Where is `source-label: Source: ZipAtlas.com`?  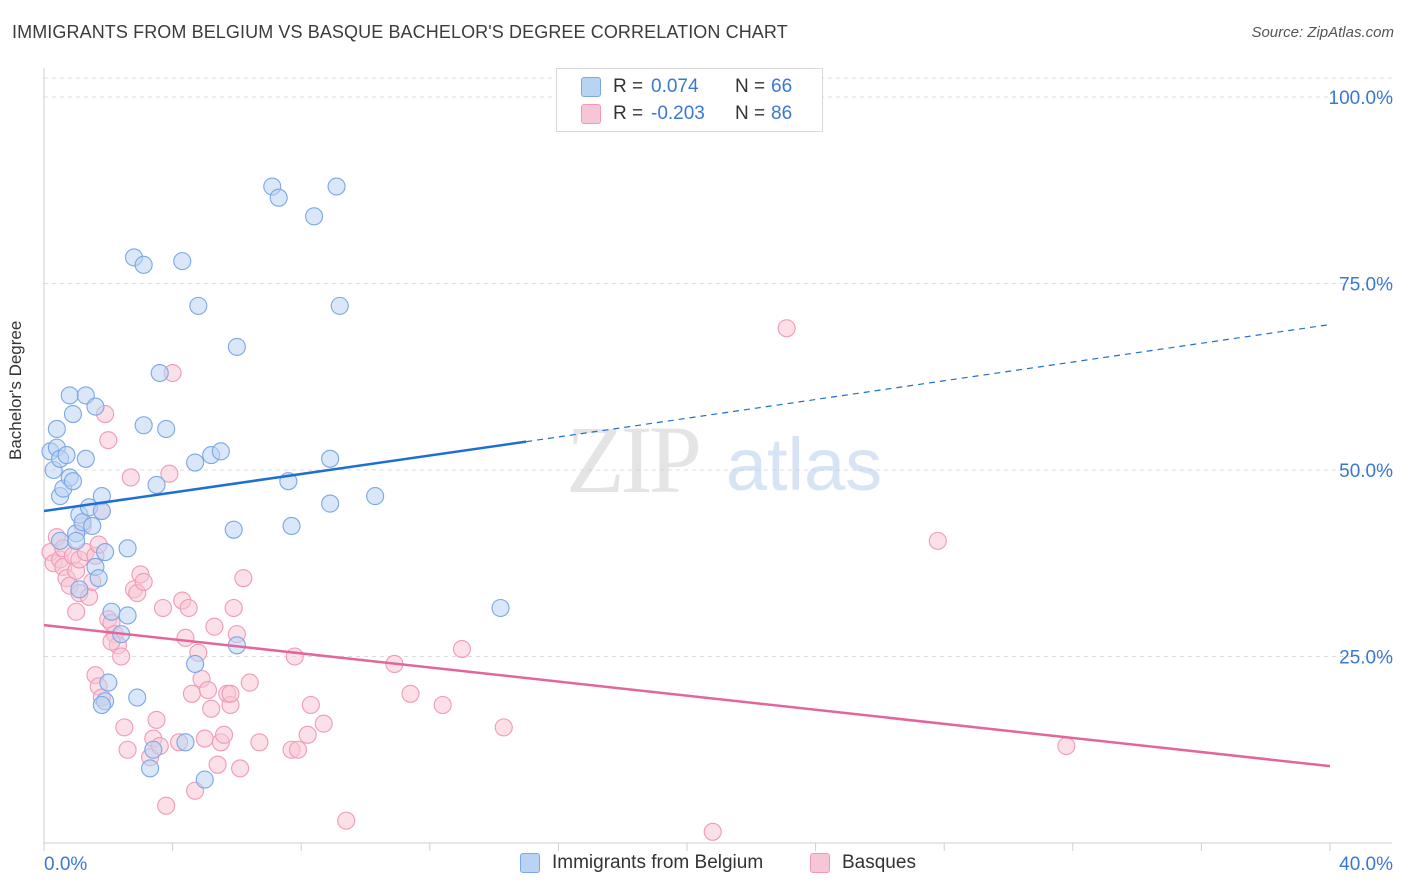
source-label: Source: ZipAtlas.com is located at coordinates (1322, 32).